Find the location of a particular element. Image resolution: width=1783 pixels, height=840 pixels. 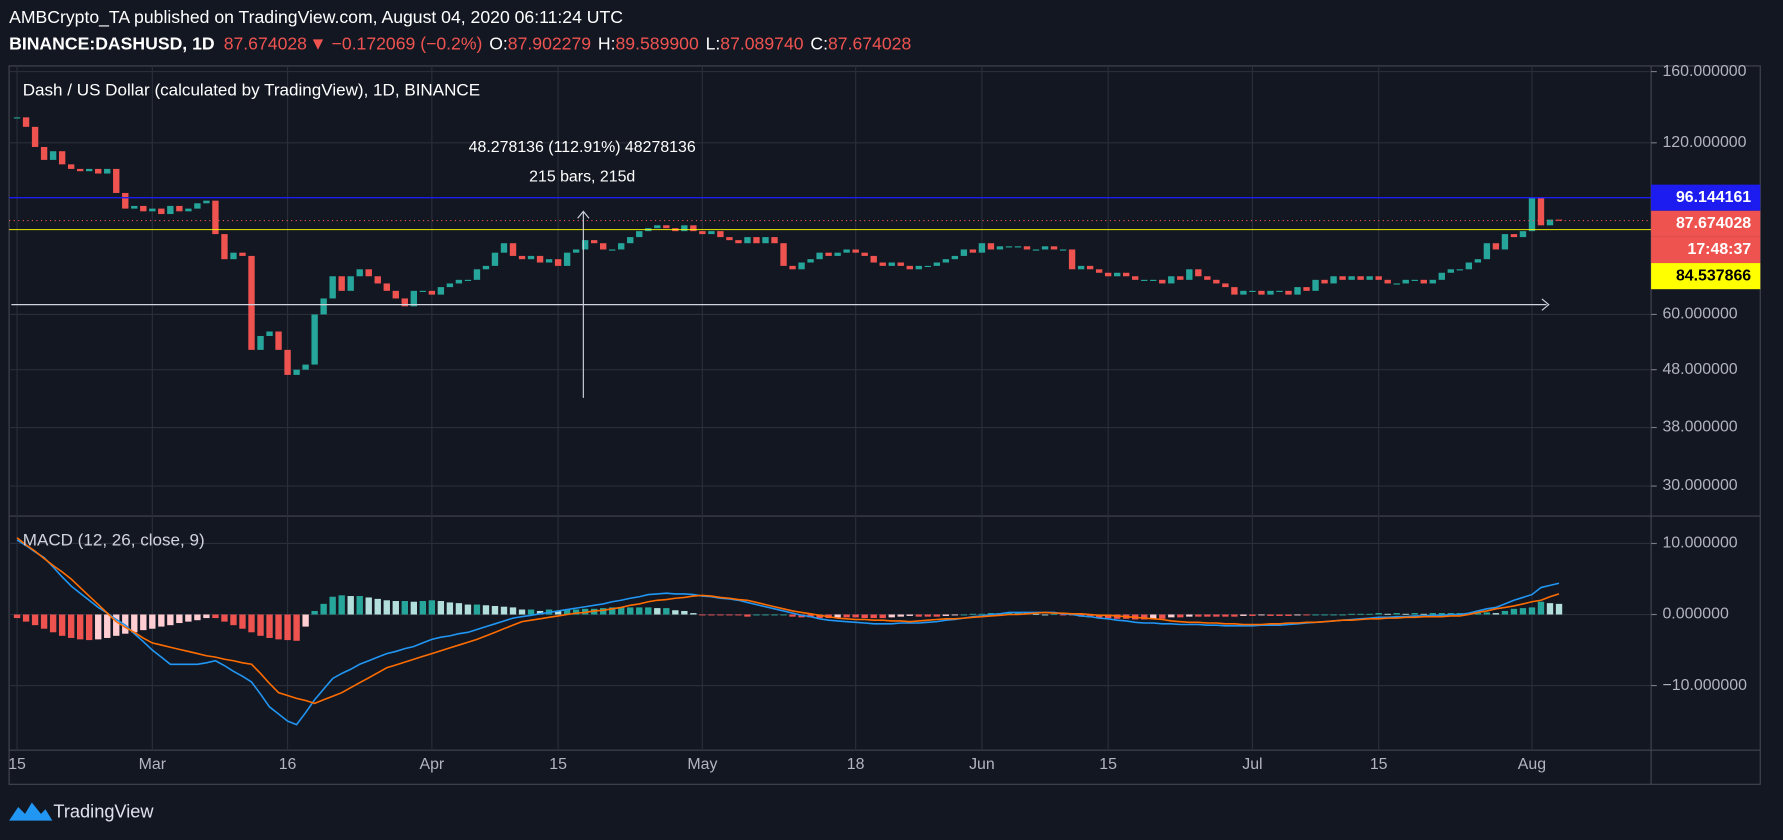

symbol: BINANCE:DASHUSD, 1D is located at coordinates (112, 43).